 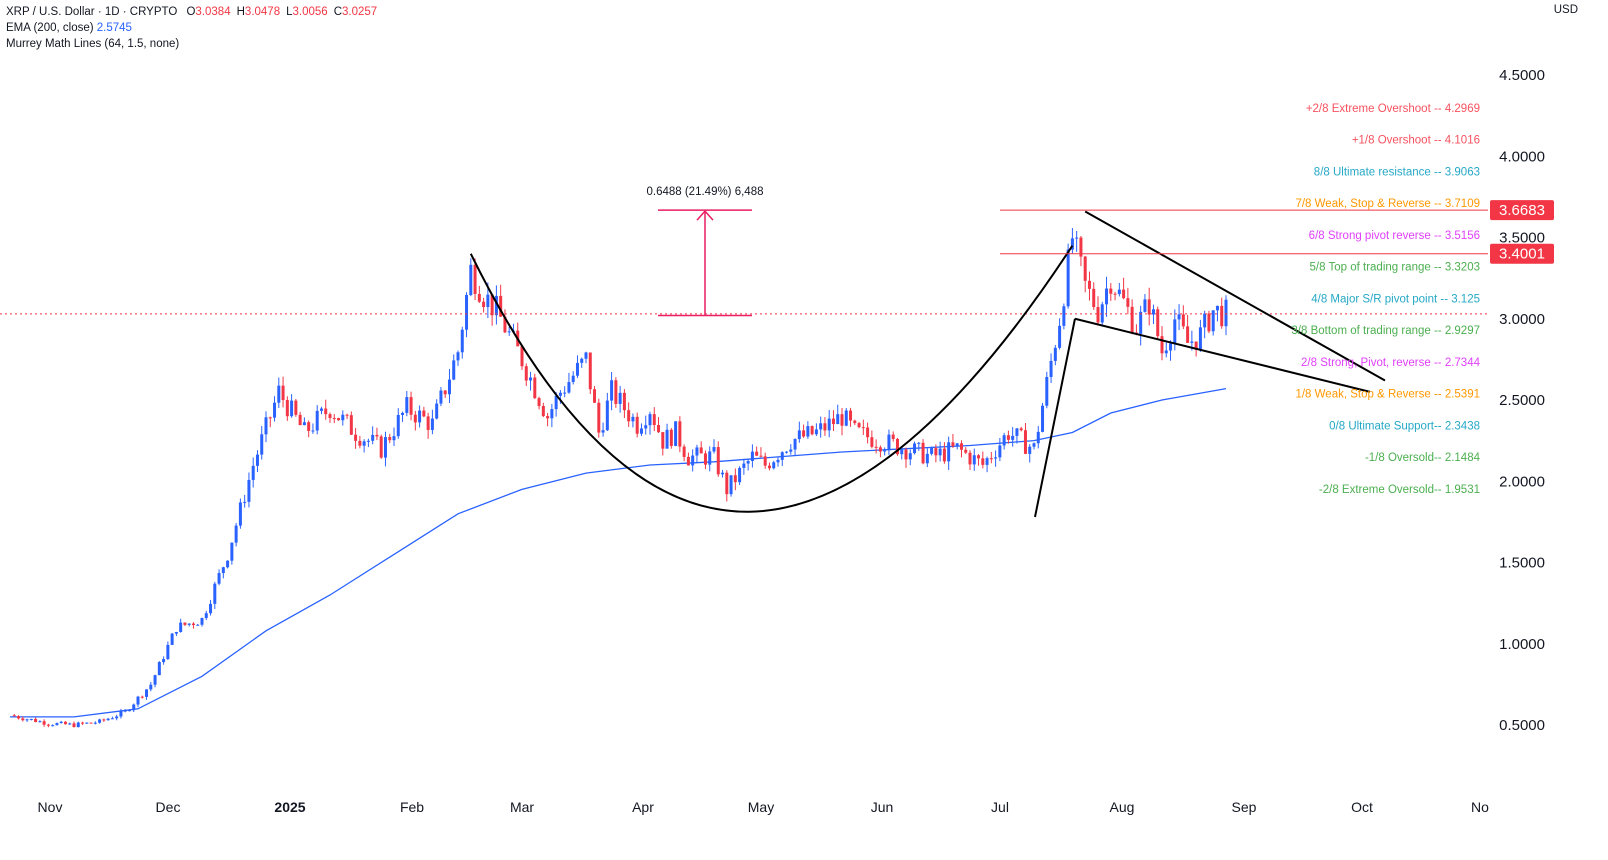 I want to click on currency-label: USD, so click(x=1565, y=10).